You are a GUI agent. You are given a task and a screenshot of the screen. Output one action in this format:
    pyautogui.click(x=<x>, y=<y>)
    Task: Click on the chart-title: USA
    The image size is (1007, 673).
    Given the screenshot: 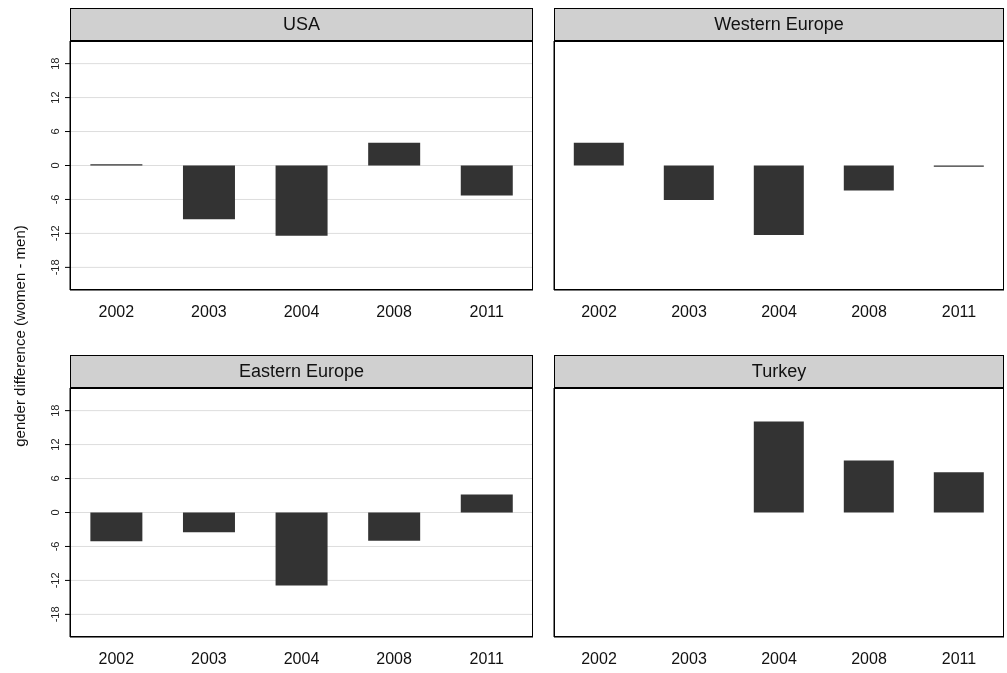 What is the action you would take?
    pyautogui.click(x=301, y=24)
    